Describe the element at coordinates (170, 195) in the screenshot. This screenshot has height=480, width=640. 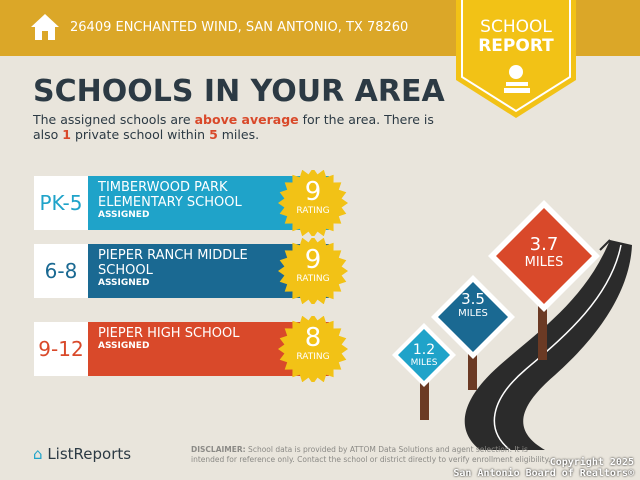
I see `school-name: TIMBERWOOD PARK ELEMENTARY SCHOOL` at that location.